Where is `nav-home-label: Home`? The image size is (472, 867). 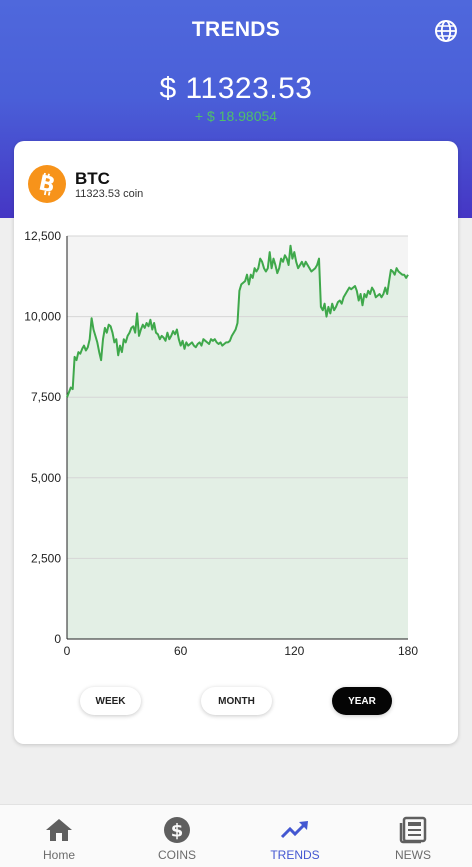
nav-home-label: Home is located at coordinates (58, 855).